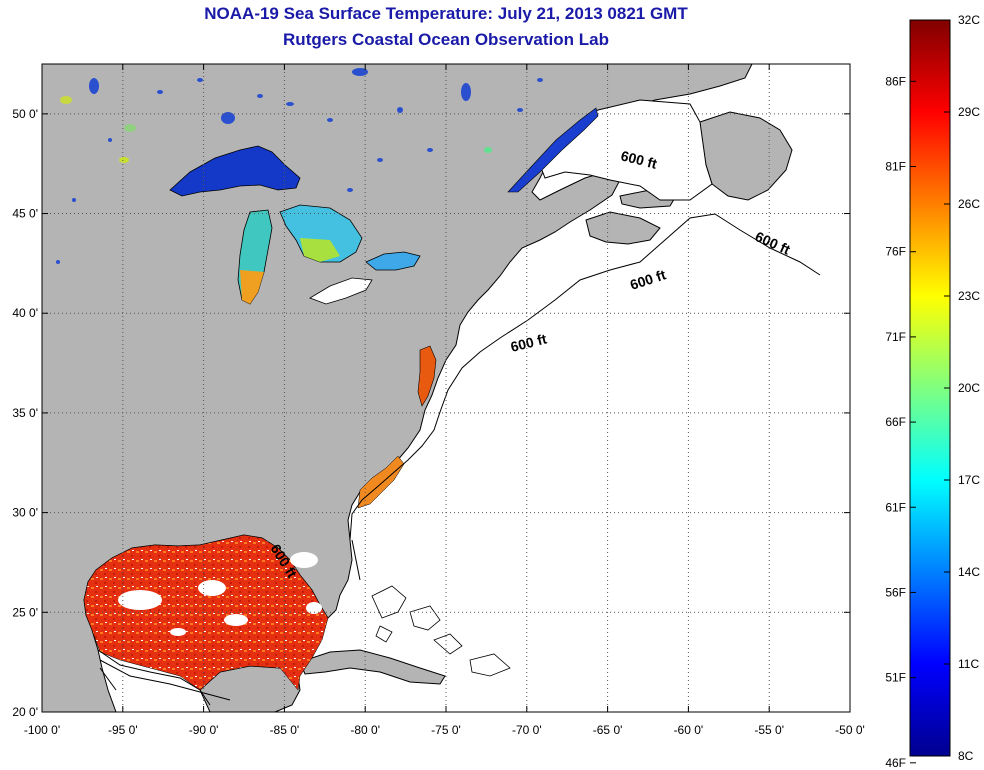 This screenshot has height=770, width=984. What do you see at coordinates (895, 337) in the screenshot?
I see `cbar-f-label: 71F` at bounding box center [895, 337].